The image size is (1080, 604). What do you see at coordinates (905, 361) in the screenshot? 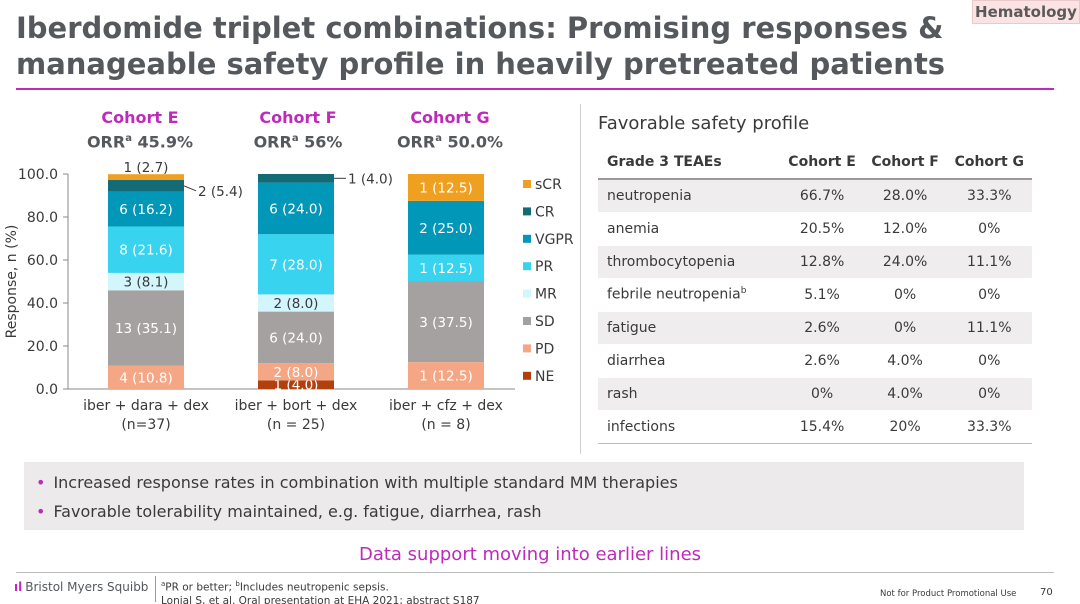
I see `cohort-f-value: 4.0%` at bounding box center [905, 361].